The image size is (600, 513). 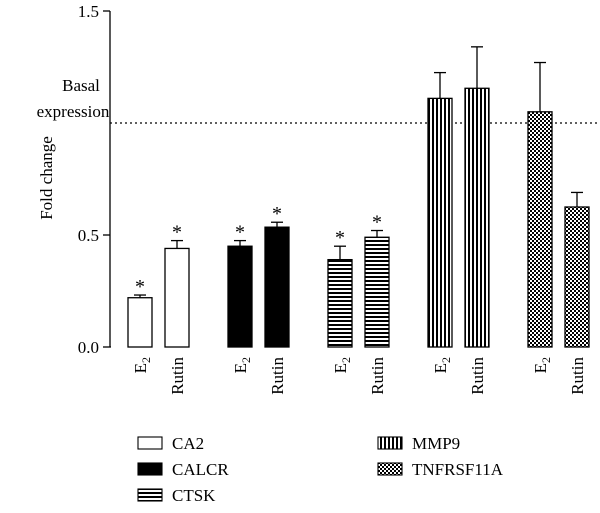 I want to click on y-tick-label: 0.0, so click(x=88, y=347).